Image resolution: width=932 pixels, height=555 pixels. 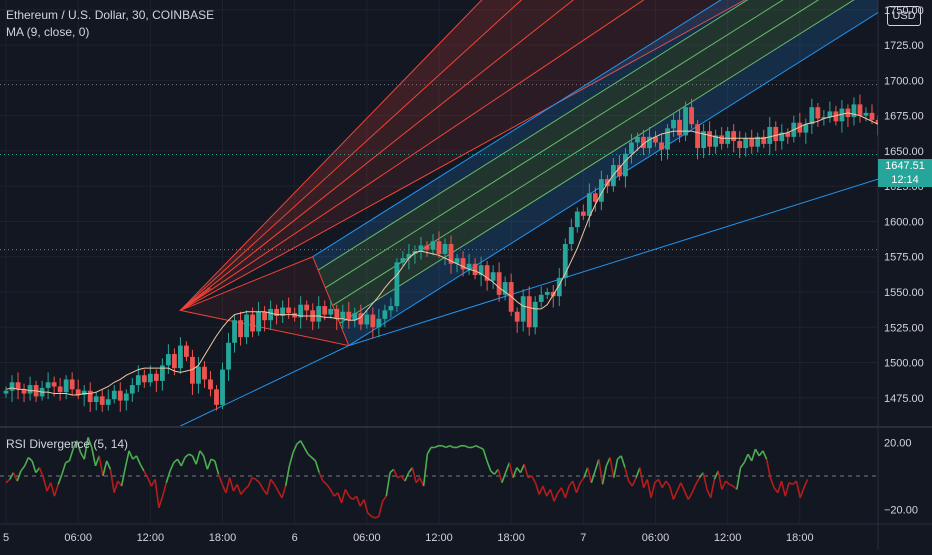 I want to click on price-tick-label: 1475.00, so click(x=904, y=399).